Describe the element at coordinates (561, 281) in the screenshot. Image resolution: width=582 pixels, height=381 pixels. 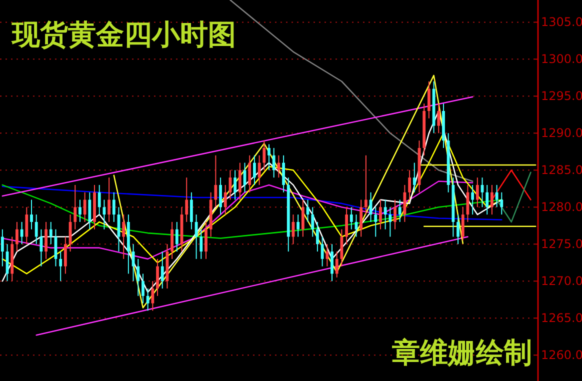
I see `y-tick-label: 1270.0` at that location.